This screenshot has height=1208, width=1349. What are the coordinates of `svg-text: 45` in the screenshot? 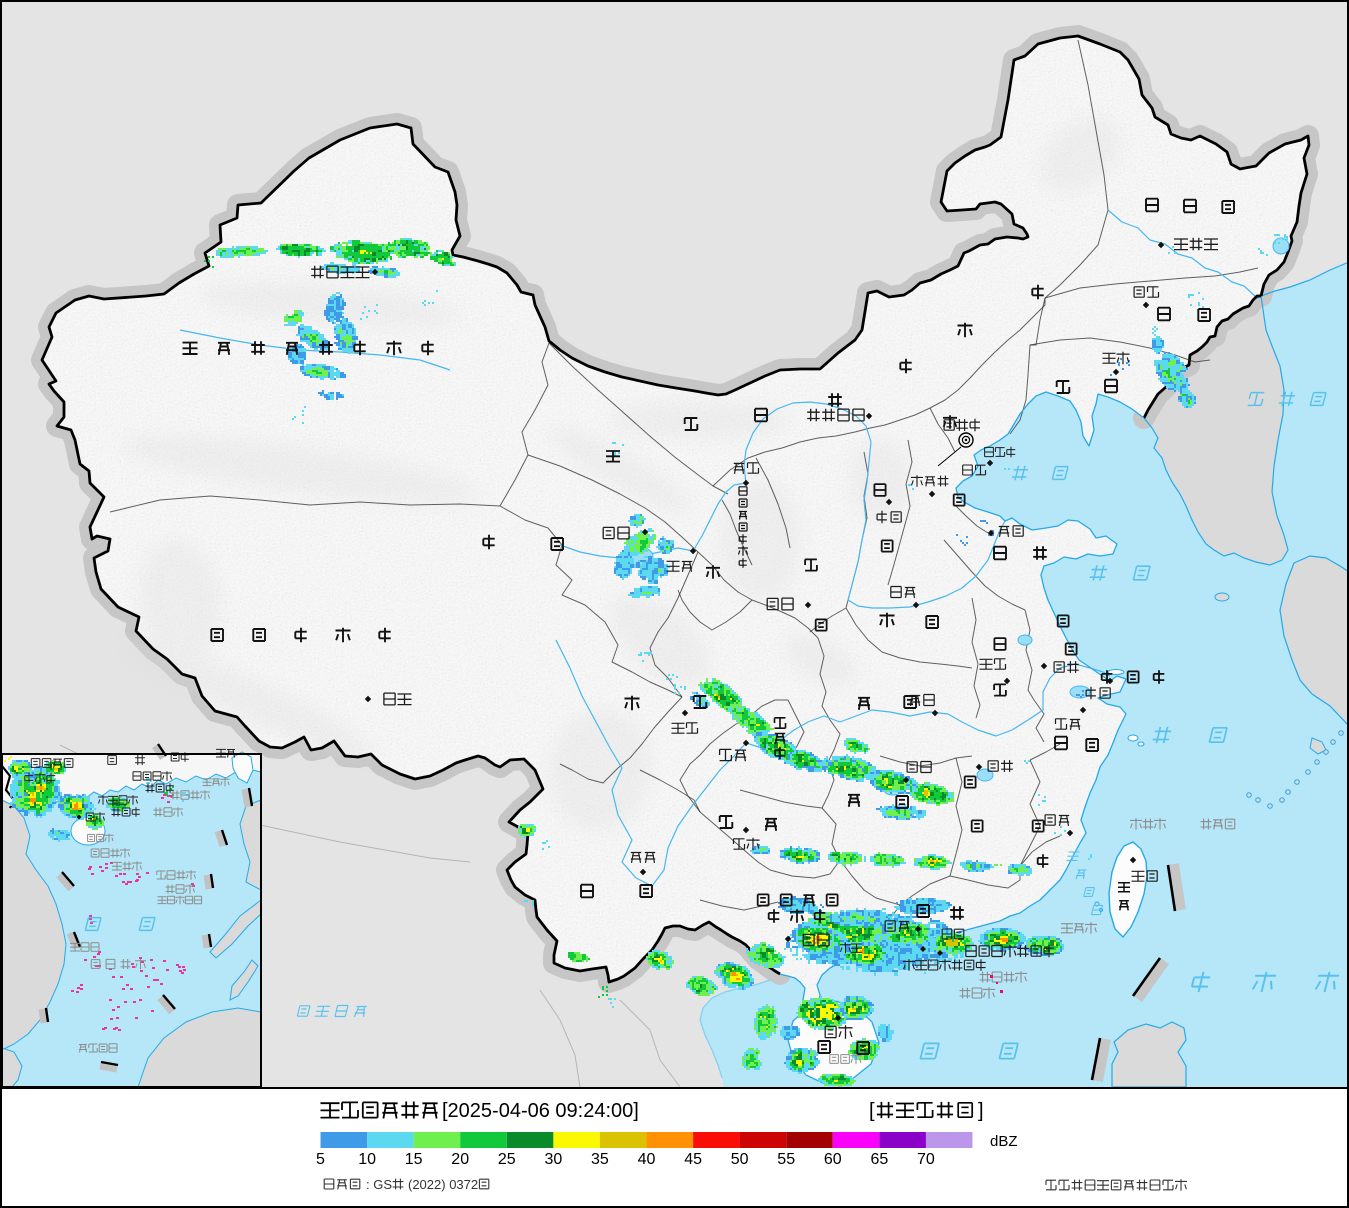 It's located at (693, 1159).